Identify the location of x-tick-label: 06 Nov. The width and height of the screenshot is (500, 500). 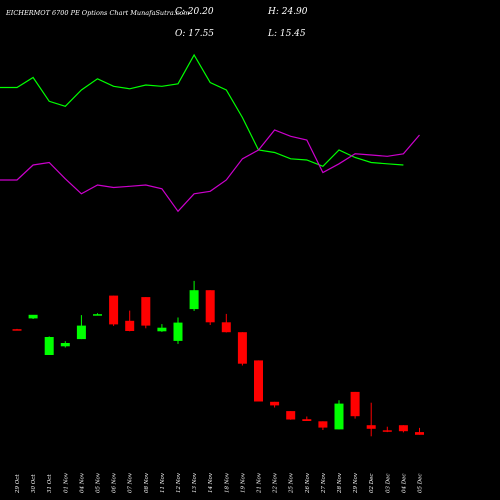
(115, 482).